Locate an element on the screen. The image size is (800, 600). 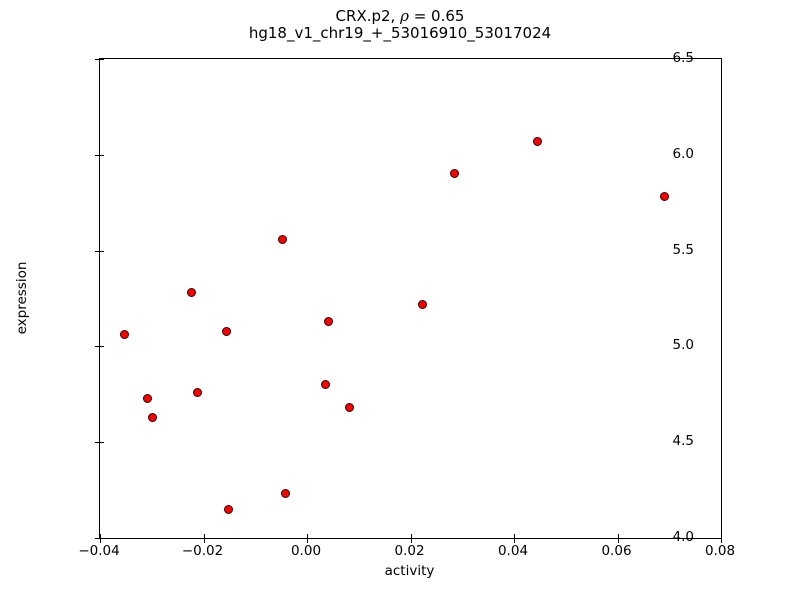
x-tick-label: 0.06 is located at coordinates (616, 551).